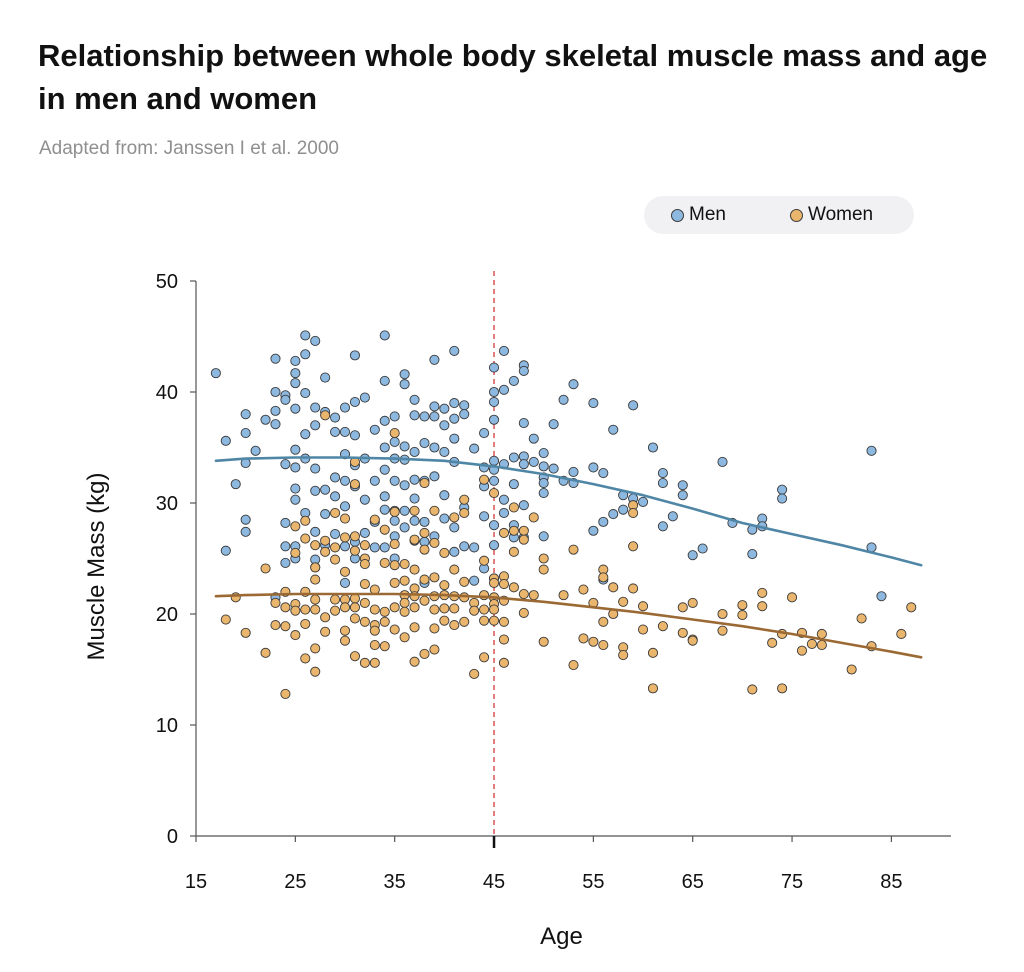 The width and height of the screenshot is (1024, 972). I want to click on x-tick-label: 15, so click(196, 882).